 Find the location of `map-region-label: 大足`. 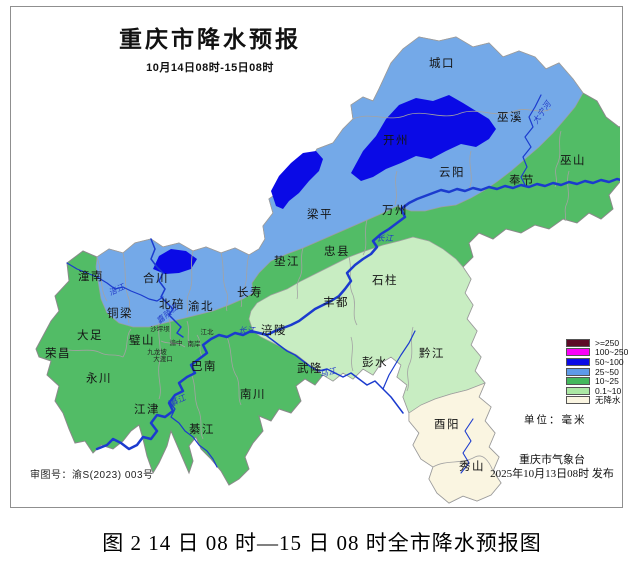

map-region-label: 大足 is located at coordinates (90, 335).